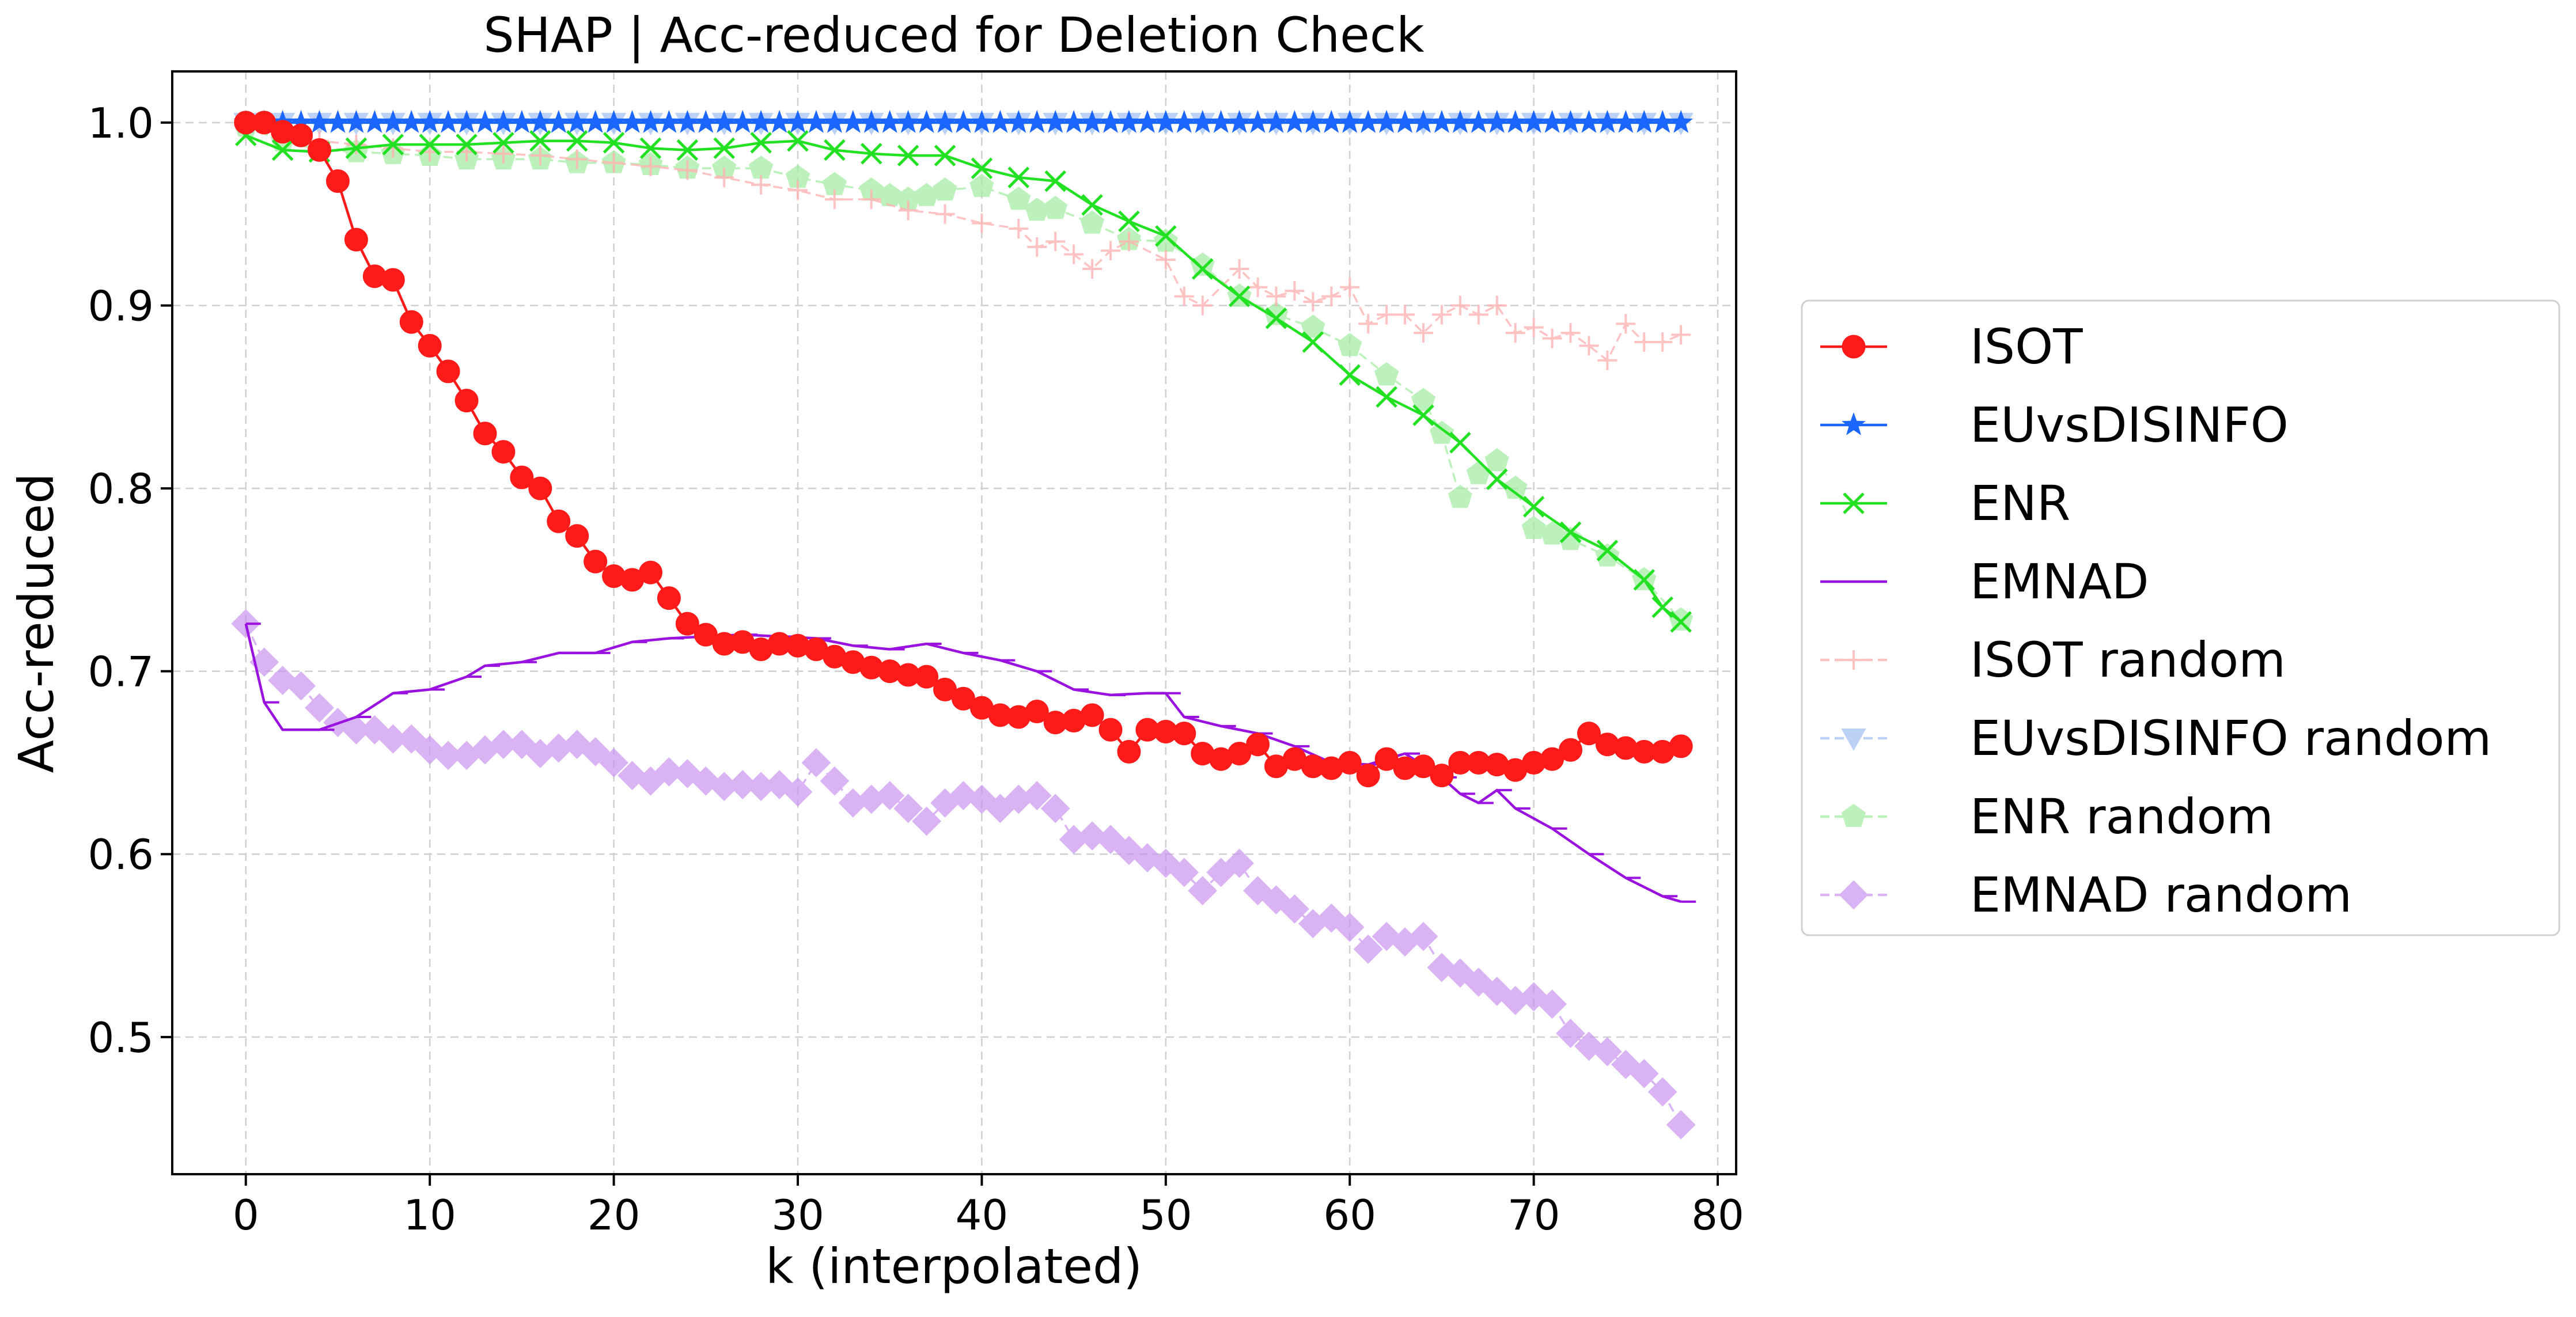 The height and width of the screenshot is (1317, 2576). I want to click on series-emnad, so click(970, 763).